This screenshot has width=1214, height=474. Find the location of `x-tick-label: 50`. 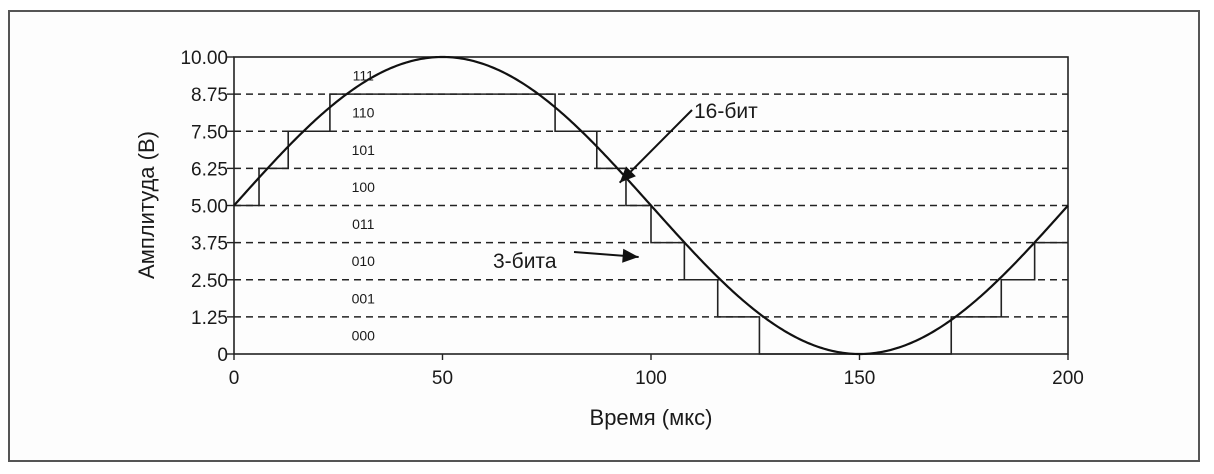

x-tick-label: 50 is located at coordinates (442, 378).